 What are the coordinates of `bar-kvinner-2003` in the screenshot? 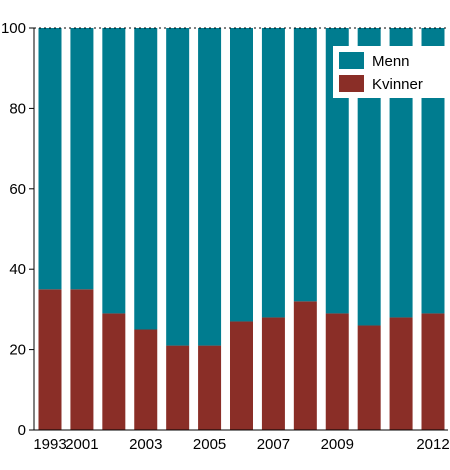 It's located at (146, 379).